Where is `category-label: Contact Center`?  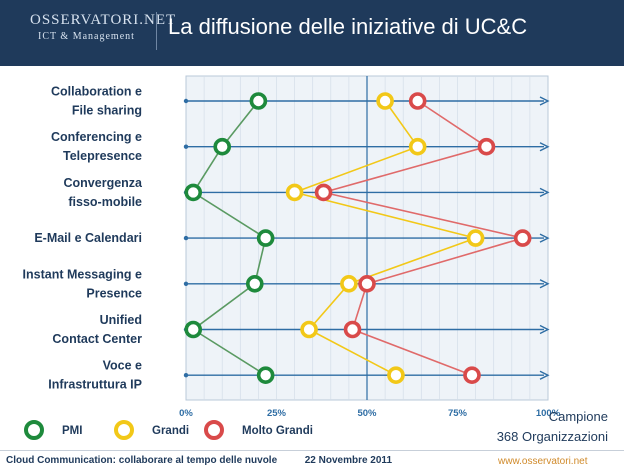 category-label: Contact Center is located at coordinates (97, 339).